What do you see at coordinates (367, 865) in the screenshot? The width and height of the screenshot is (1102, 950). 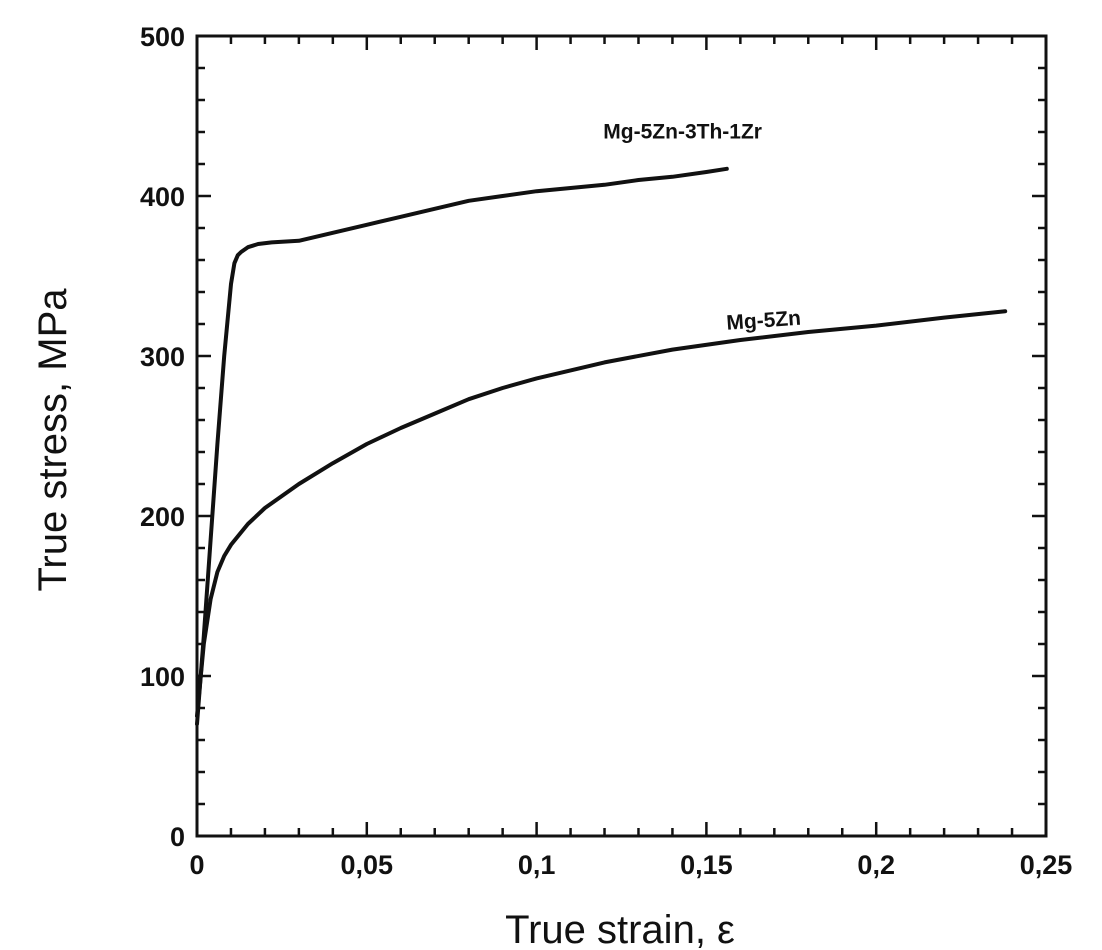 I see `x-tick-label: 0,05` at bounding box center [367, 865].